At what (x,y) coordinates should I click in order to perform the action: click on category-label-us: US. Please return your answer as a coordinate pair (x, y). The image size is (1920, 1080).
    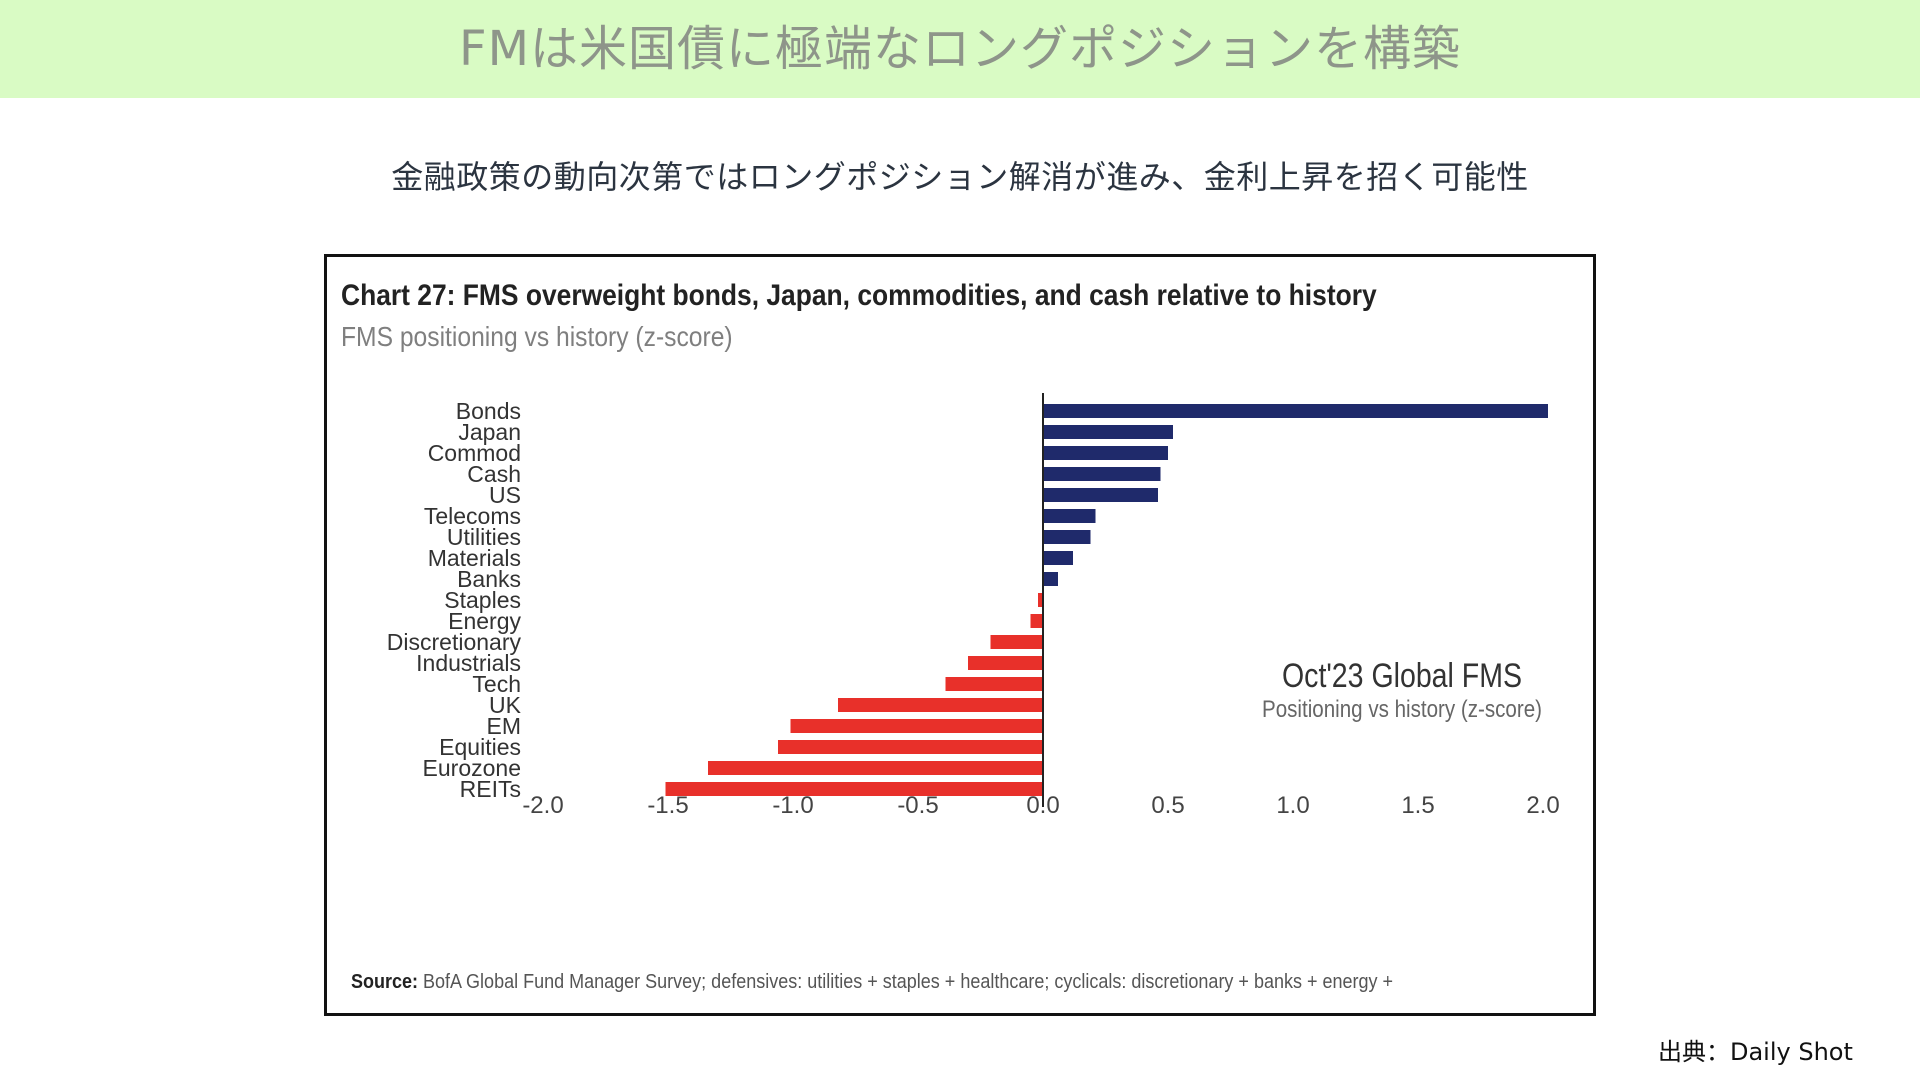
    Looking at the image, I should click on (505, 495).